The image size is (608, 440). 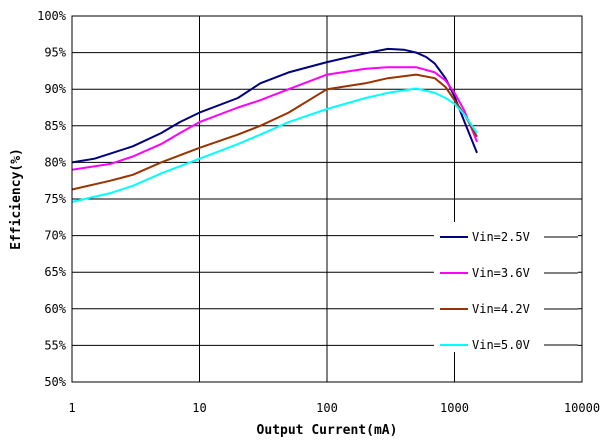 What do you see at coordinates (501, 237) in the screenshot?
I see `legend-label-1: Vin=2.5V` at bounding box center [501, 237].